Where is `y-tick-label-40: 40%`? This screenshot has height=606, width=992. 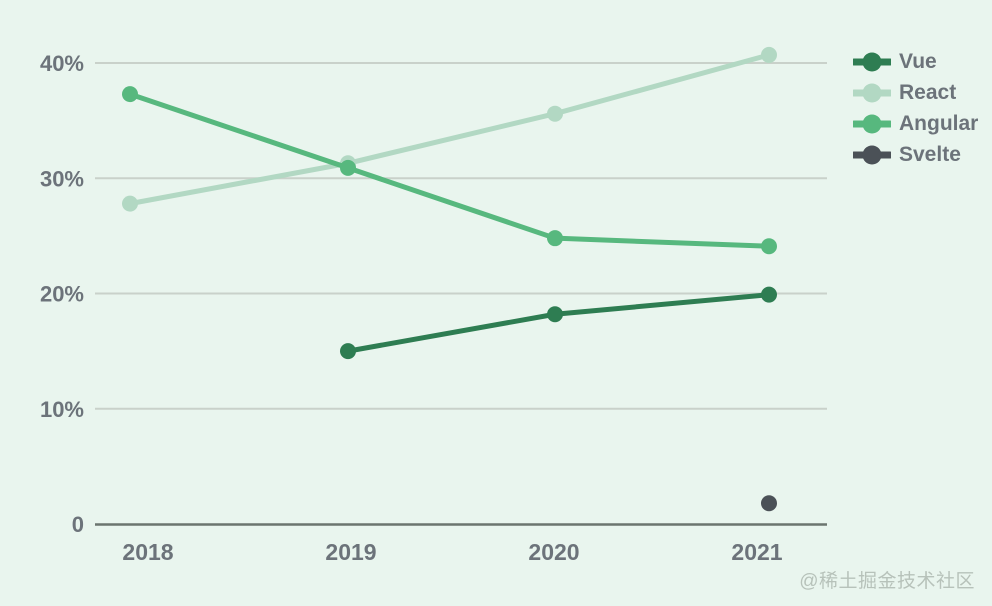
y-tick-label-40: 40% is located at coordinates (62, 63).